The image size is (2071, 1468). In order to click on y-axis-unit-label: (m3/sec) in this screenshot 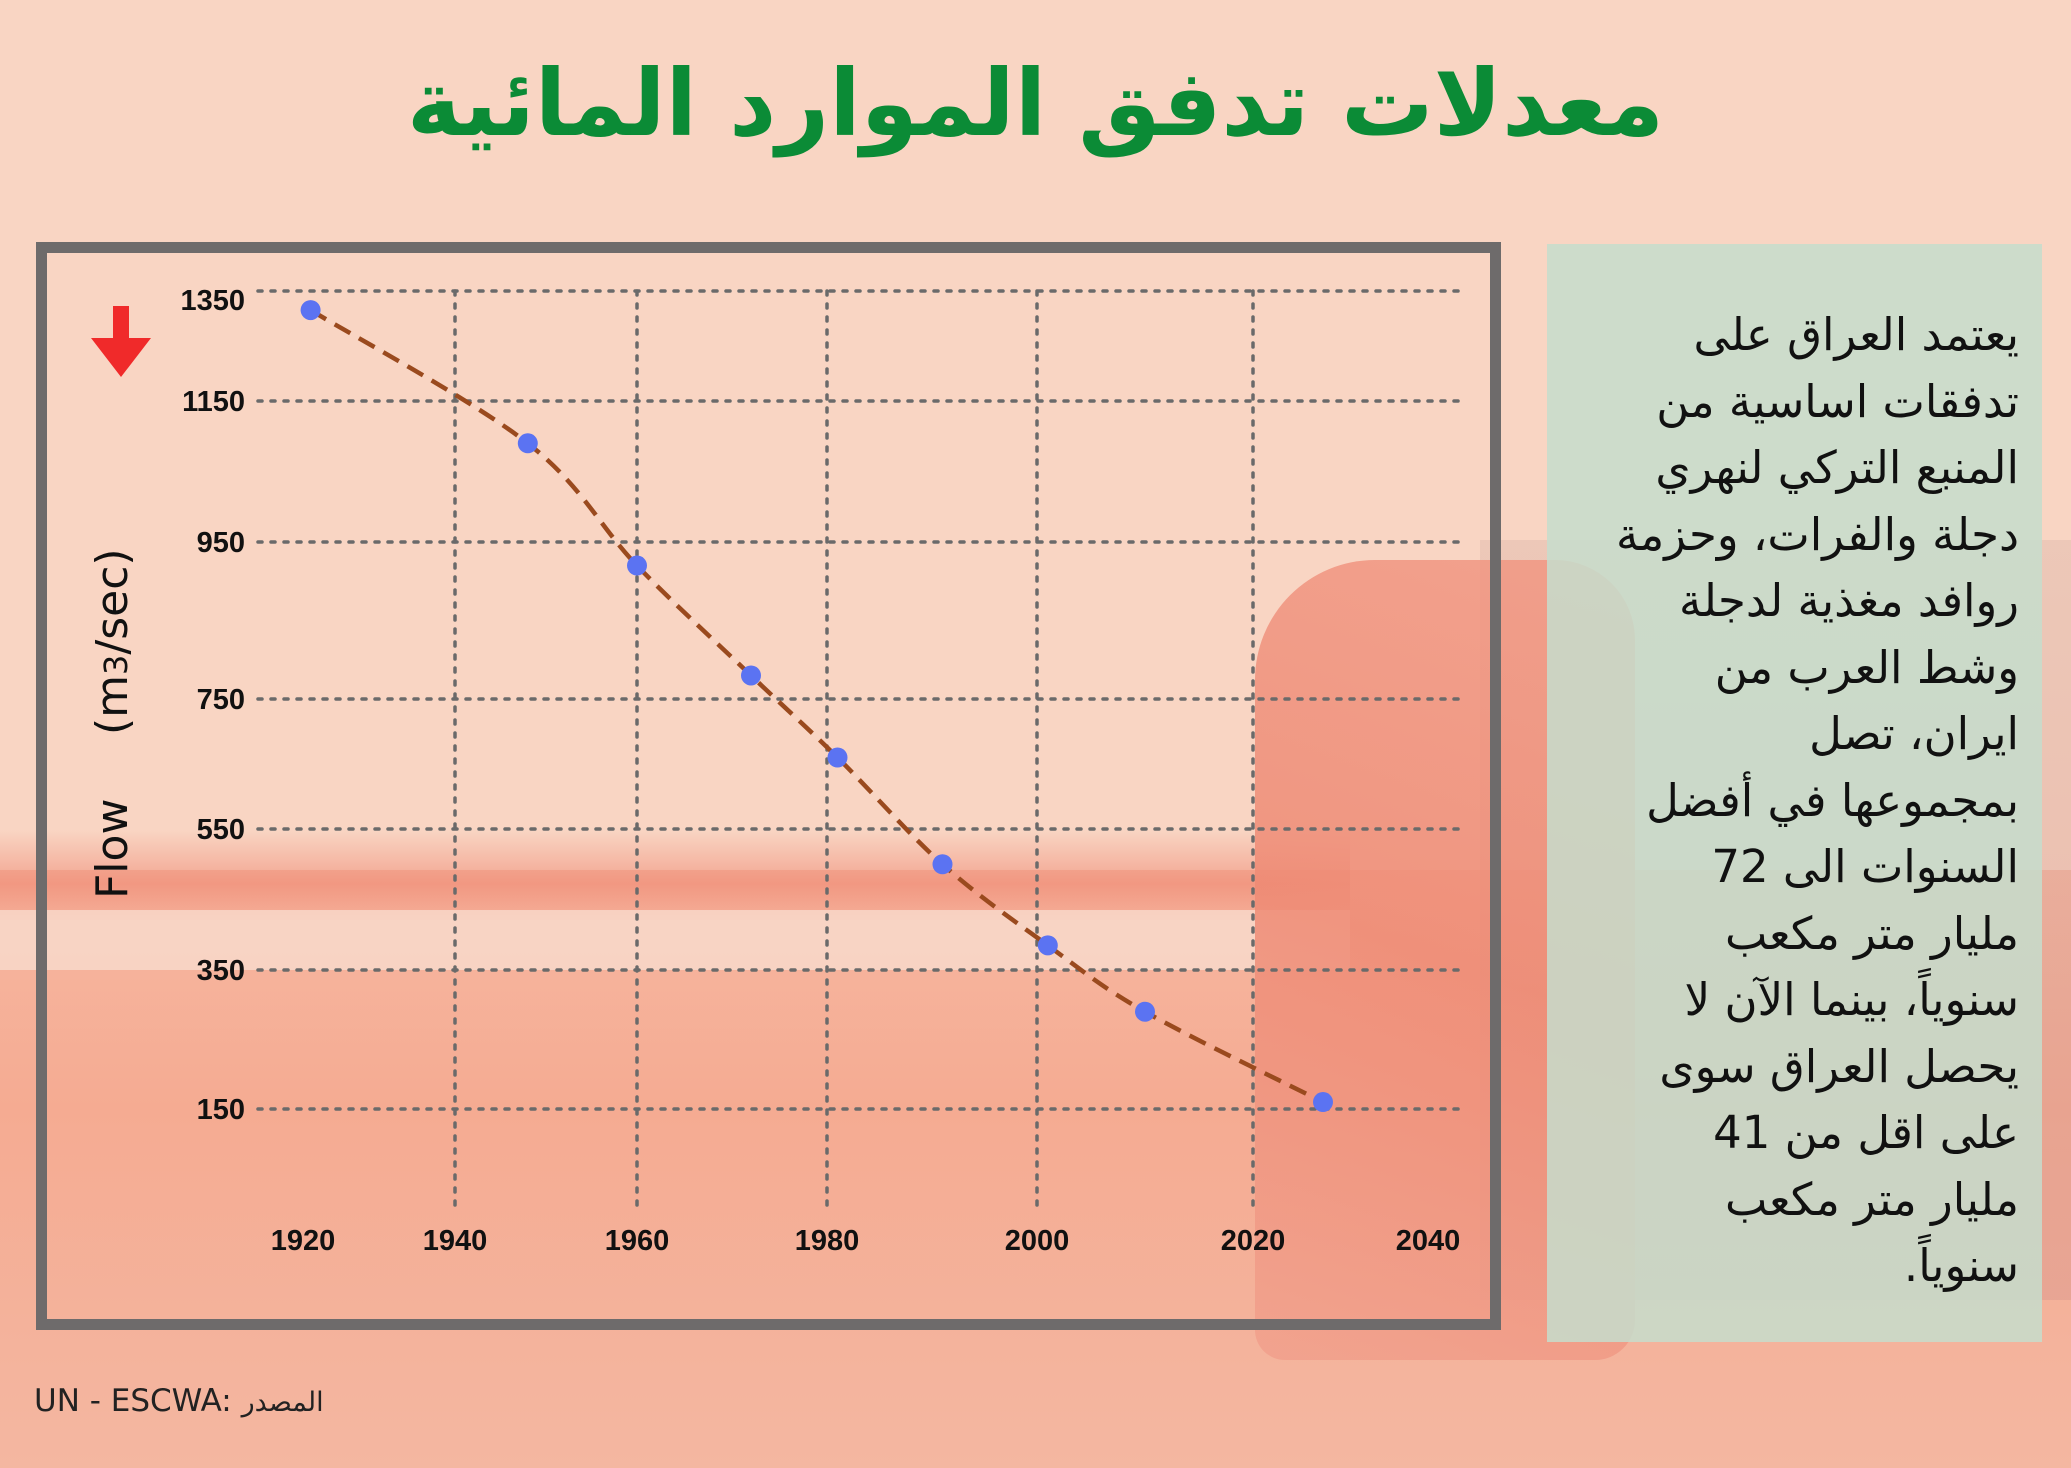, I will do `click(112, 641)`.